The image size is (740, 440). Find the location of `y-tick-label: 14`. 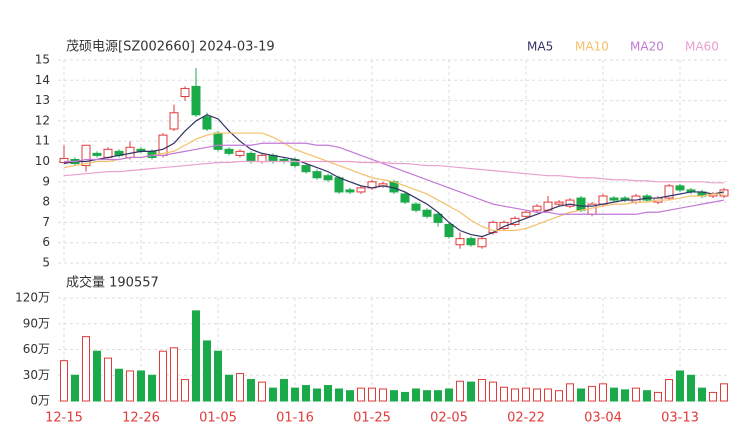

y-tick-label: 14 is located at coordinates (42, 80).